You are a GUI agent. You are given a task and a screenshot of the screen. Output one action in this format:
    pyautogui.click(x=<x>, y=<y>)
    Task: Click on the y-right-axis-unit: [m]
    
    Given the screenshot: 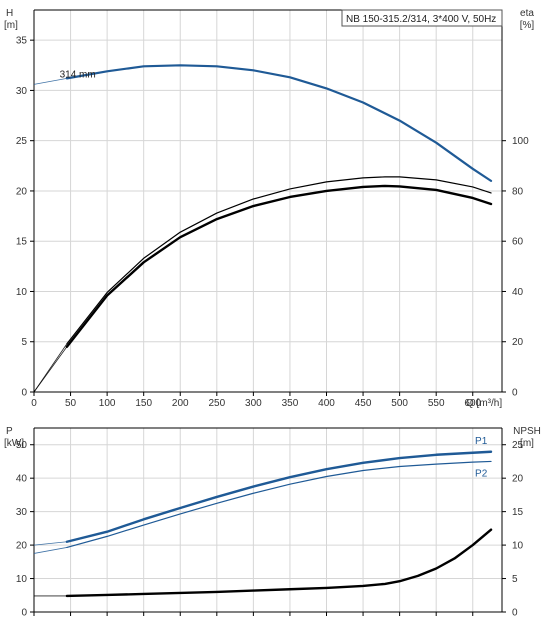 What is the action you would take?
    pyautogui.click(x=527, y=443)
    